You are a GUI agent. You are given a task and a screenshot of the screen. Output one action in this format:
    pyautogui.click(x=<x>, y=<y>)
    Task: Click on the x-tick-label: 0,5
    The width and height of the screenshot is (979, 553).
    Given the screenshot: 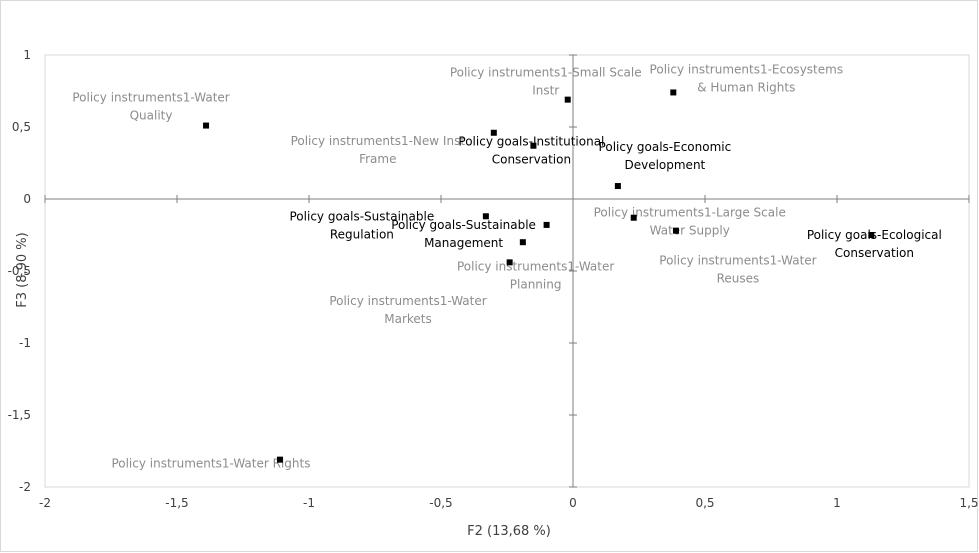 What is the action you would take?
    pyautogui.click(x=704, y=503)
    